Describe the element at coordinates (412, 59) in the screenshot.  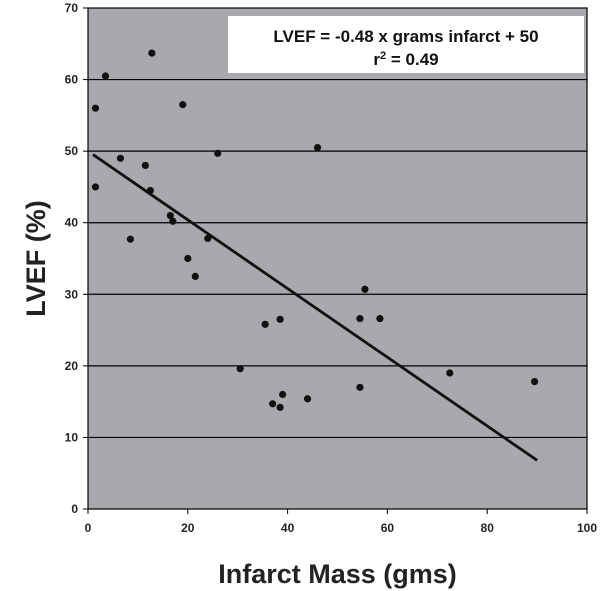
I see `r-squared-value: = 0.49` at that location.